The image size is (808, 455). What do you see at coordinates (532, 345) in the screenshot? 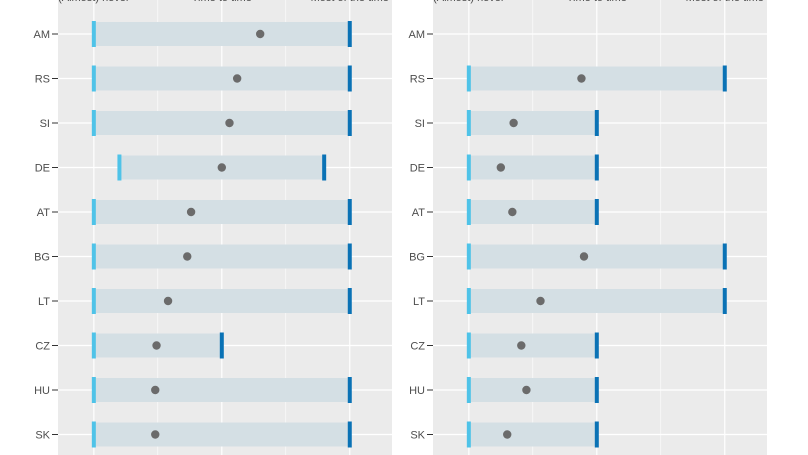
I see `range-bar-CZ` at bounding box center [532, 345].